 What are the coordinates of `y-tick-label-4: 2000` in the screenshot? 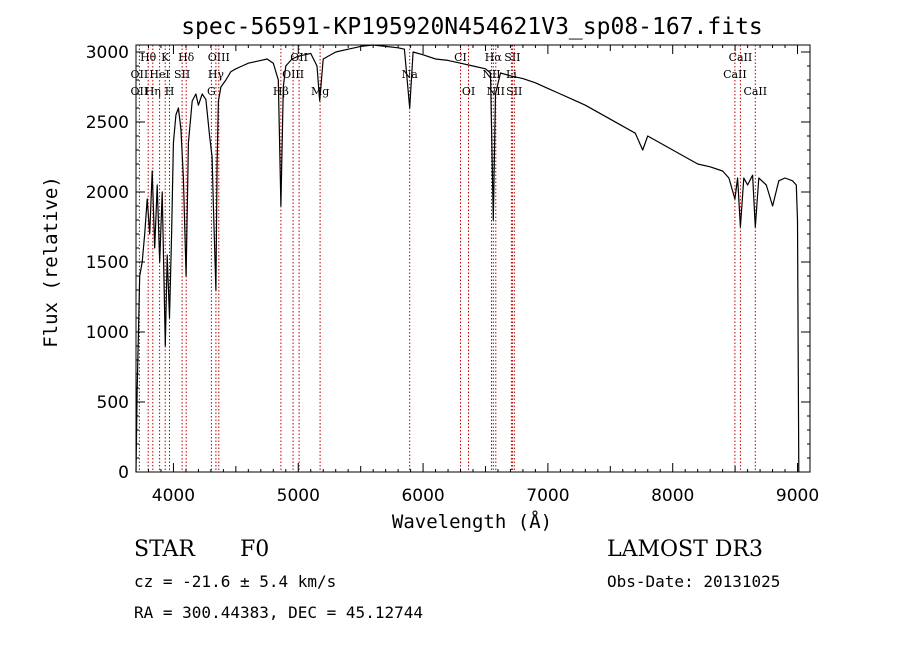 It's located at (107, 193).